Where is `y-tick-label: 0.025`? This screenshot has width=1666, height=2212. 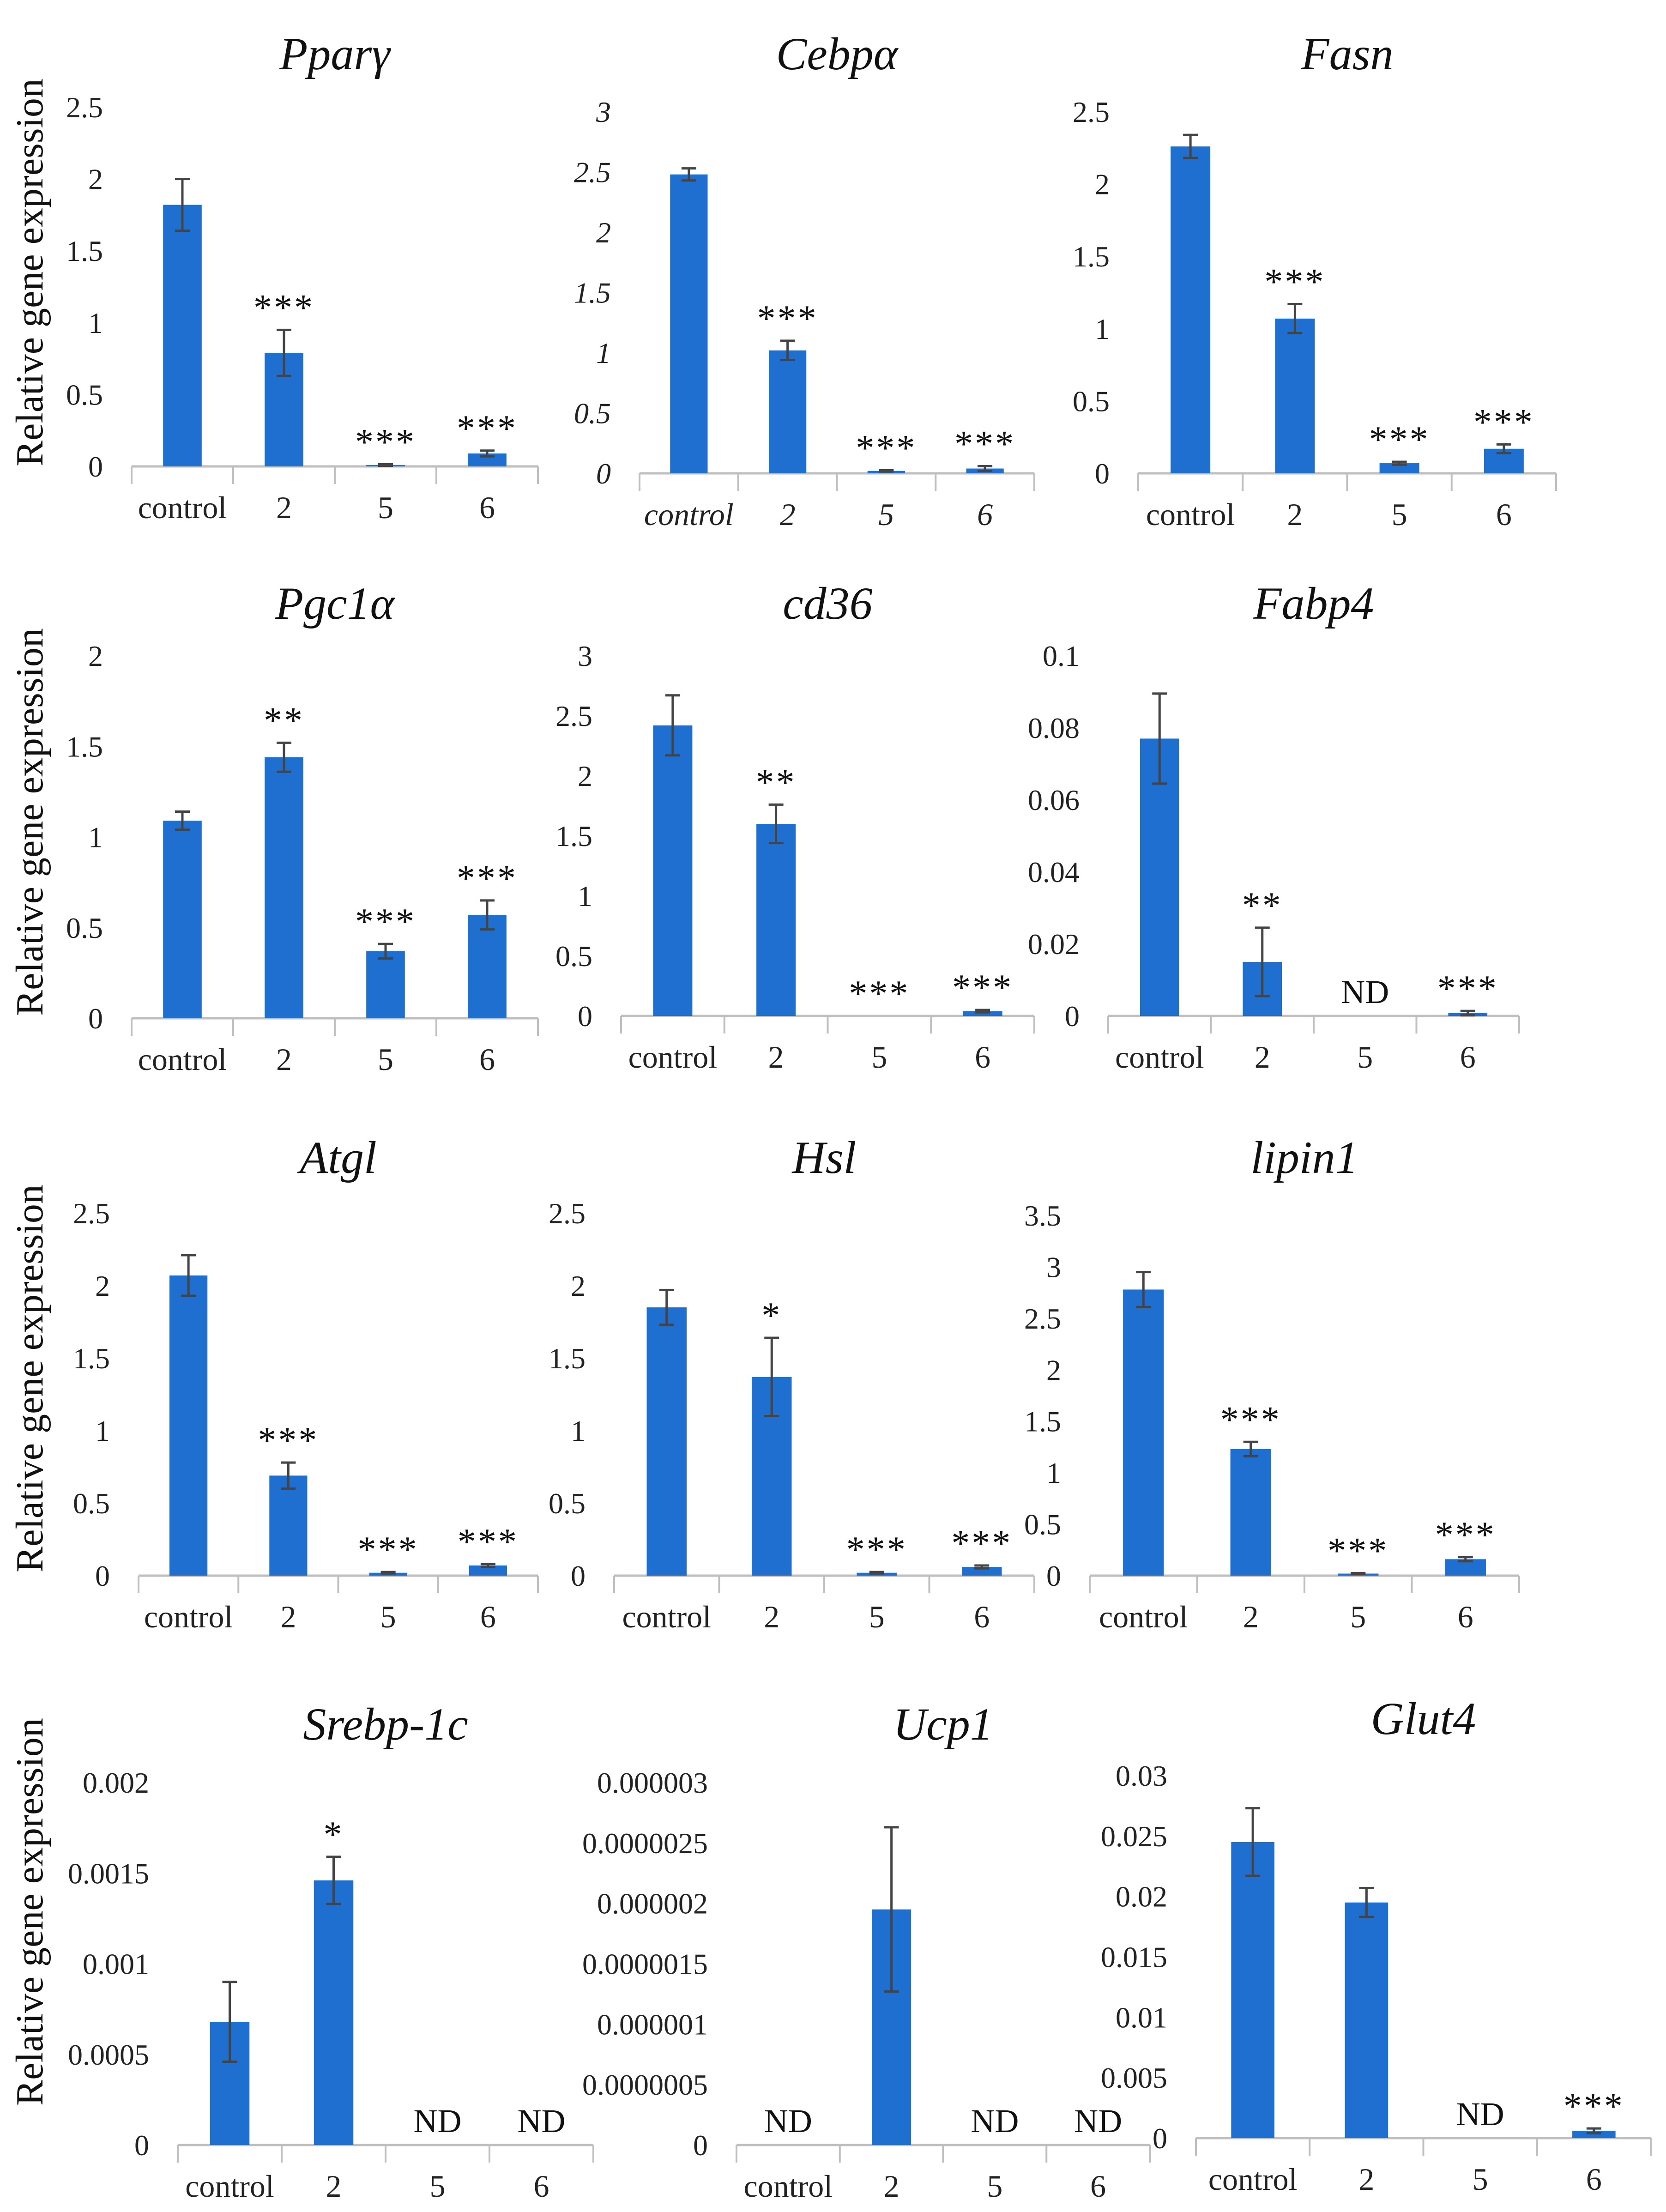 y-tick-label: 0.025 is located at coordinates (1134, 1836).